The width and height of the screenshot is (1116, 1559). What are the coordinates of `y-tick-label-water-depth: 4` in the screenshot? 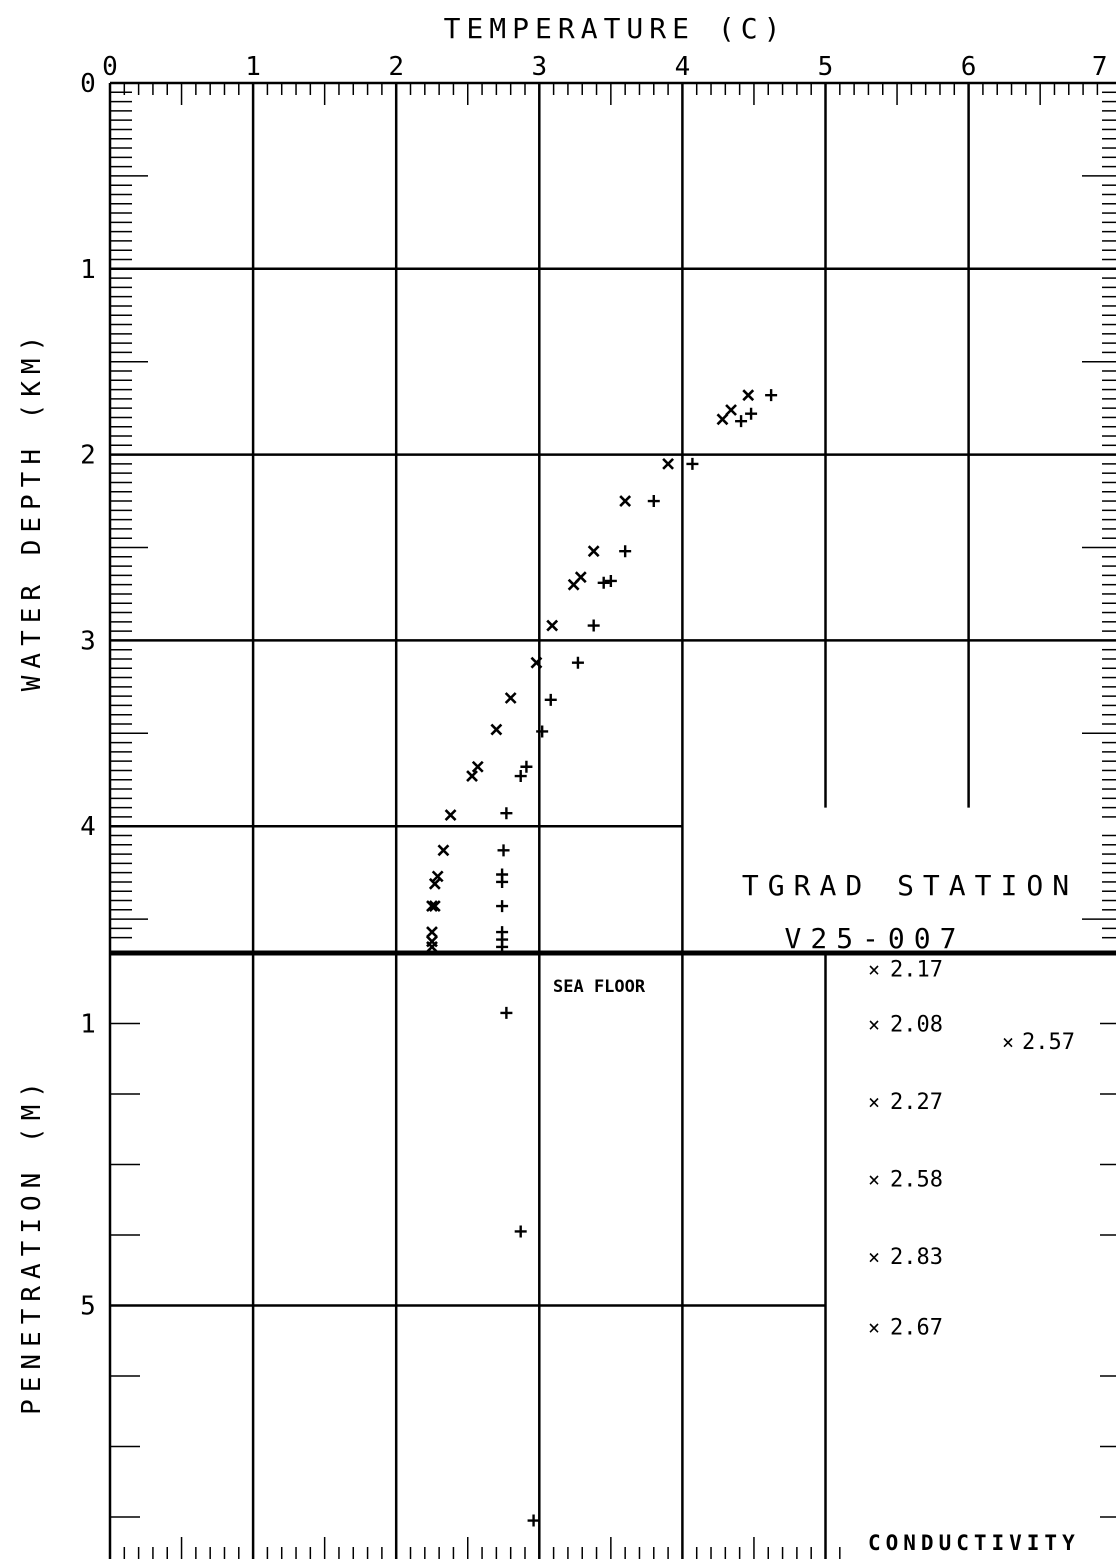 It's located at (88, 827).